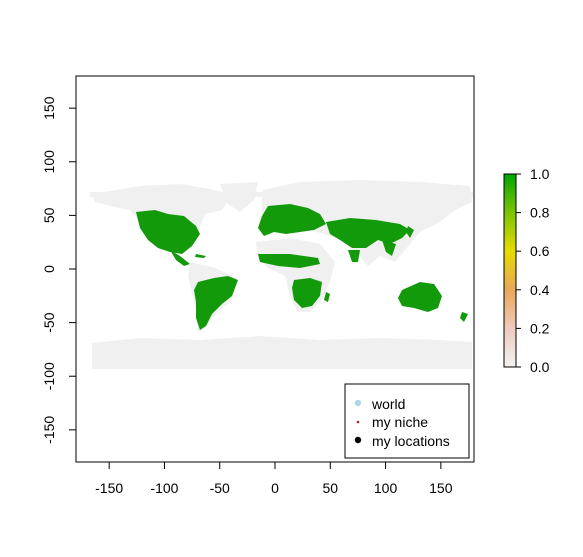  What do you see at coordinates (540, 251) in the screenshot?
I see `colorbar-tick-label: 0.6` at bounding box center [540, 251].